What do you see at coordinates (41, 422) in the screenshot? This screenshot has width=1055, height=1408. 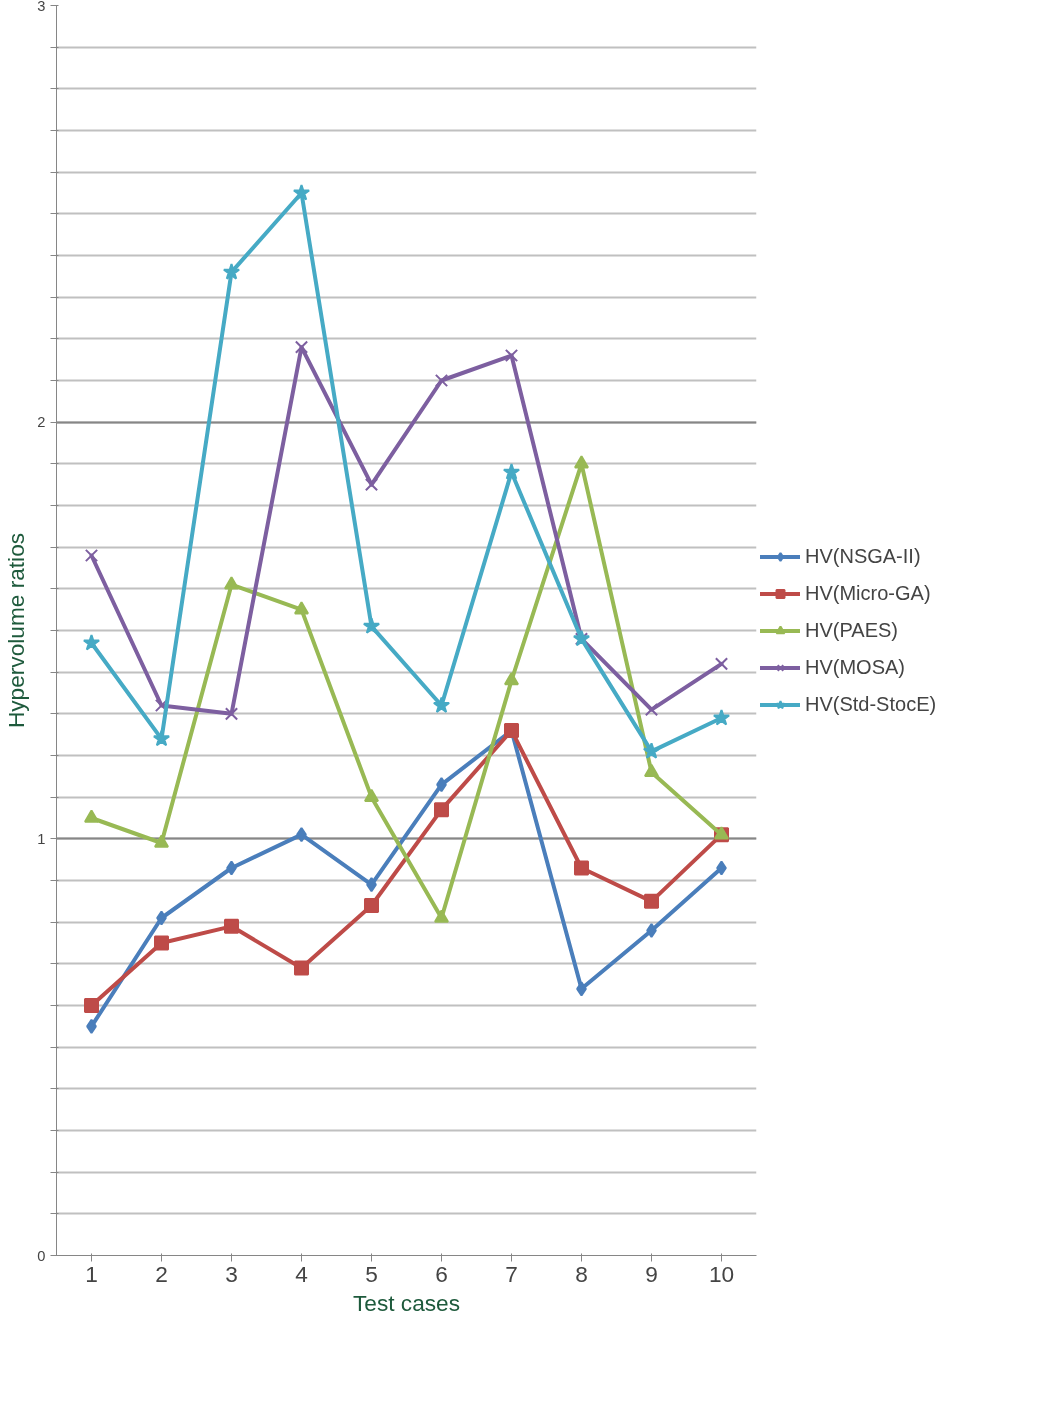 I see `y-tick-label: 2` at bounding box center [41, 422].